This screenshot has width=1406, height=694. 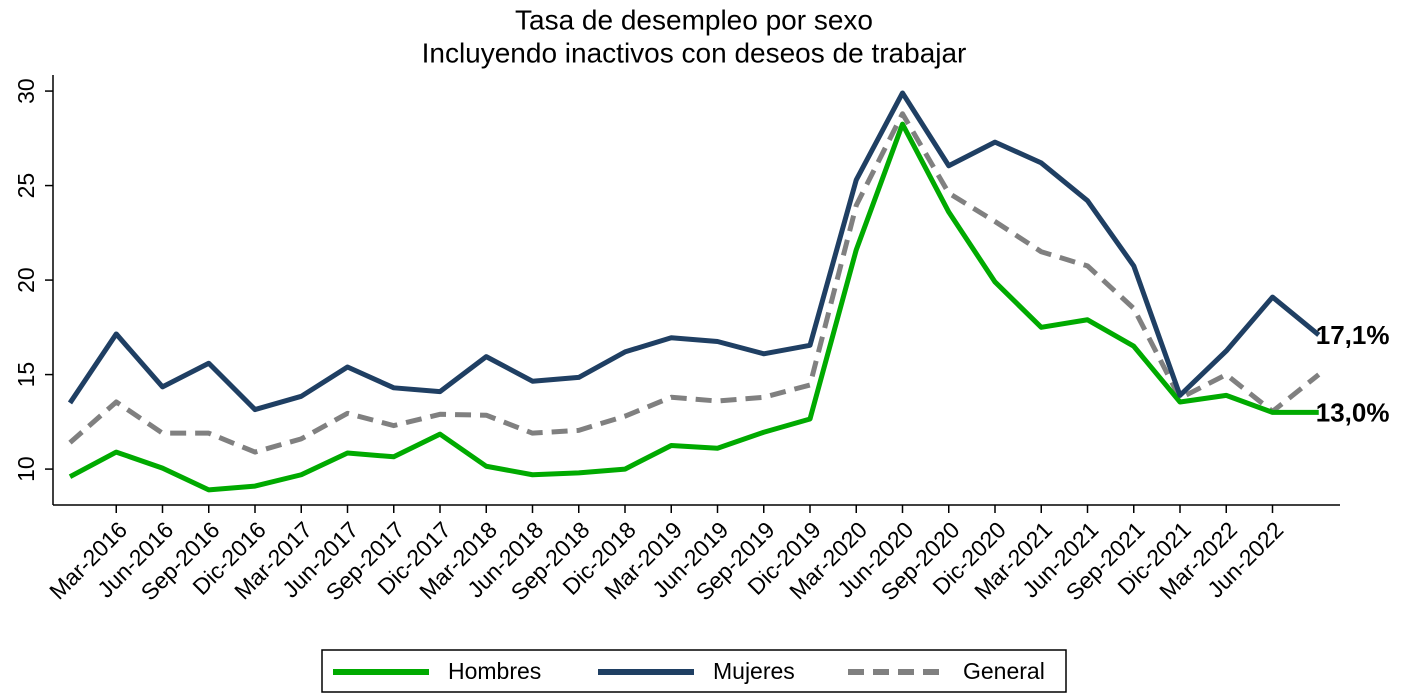 What do you see at coordinates (26, 91) in the screenshot?
I see `y-tick-label: 30` at bounding box center [26, 91].